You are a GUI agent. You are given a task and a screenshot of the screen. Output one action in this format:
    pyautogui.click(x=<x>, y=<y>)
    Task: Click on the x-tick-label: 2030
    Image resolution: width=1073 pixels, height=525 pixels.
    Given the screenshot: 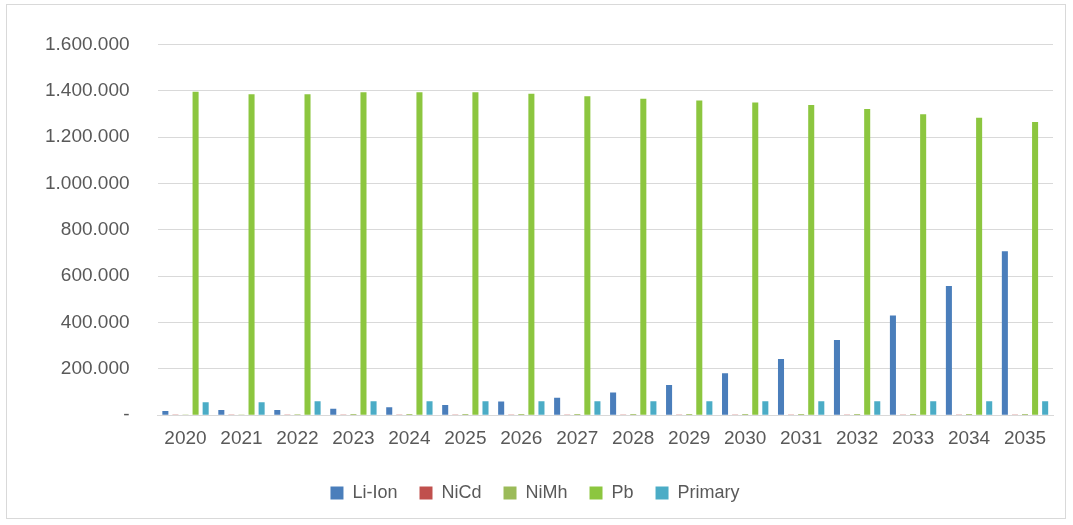 What is the action you would take?
    pyautogui.click(x=745, y=437)
    